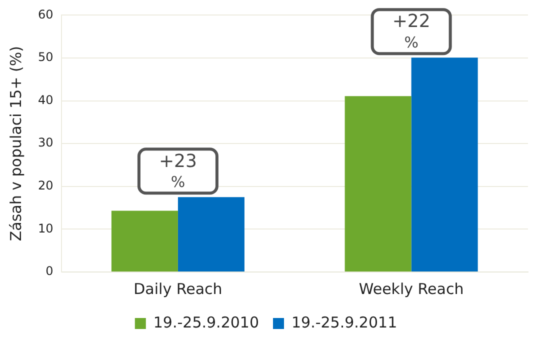 This screenshot has height=341, width=556. I want to click on legend-label: 19.-25.9.2010, so click(206, 322).